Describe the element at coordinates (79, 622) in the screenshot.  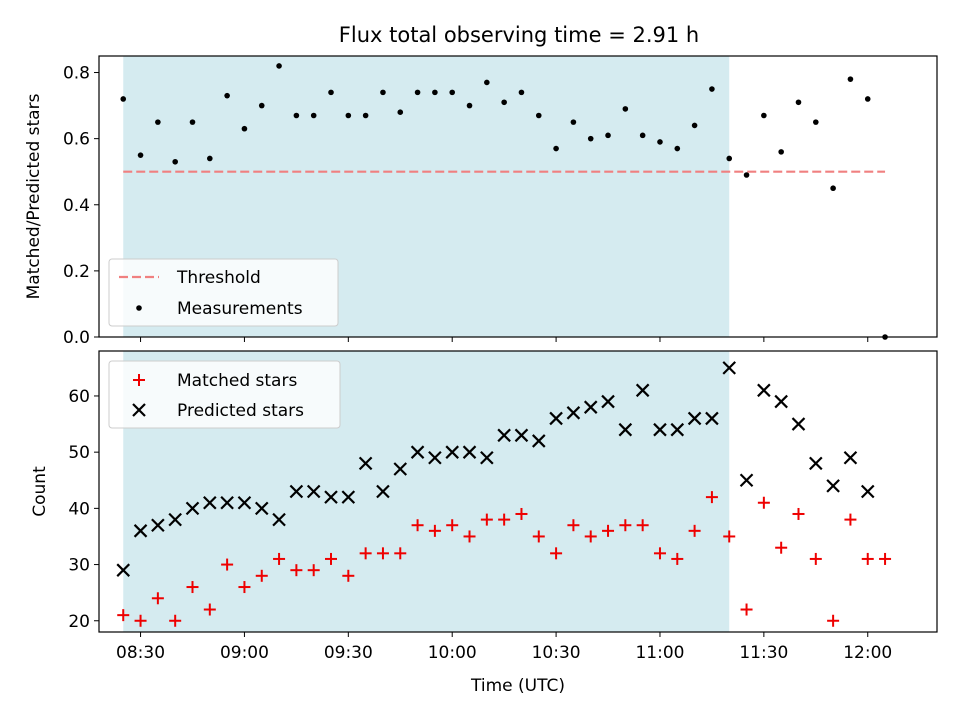
I see `count-ytick-label: 20` at that location.